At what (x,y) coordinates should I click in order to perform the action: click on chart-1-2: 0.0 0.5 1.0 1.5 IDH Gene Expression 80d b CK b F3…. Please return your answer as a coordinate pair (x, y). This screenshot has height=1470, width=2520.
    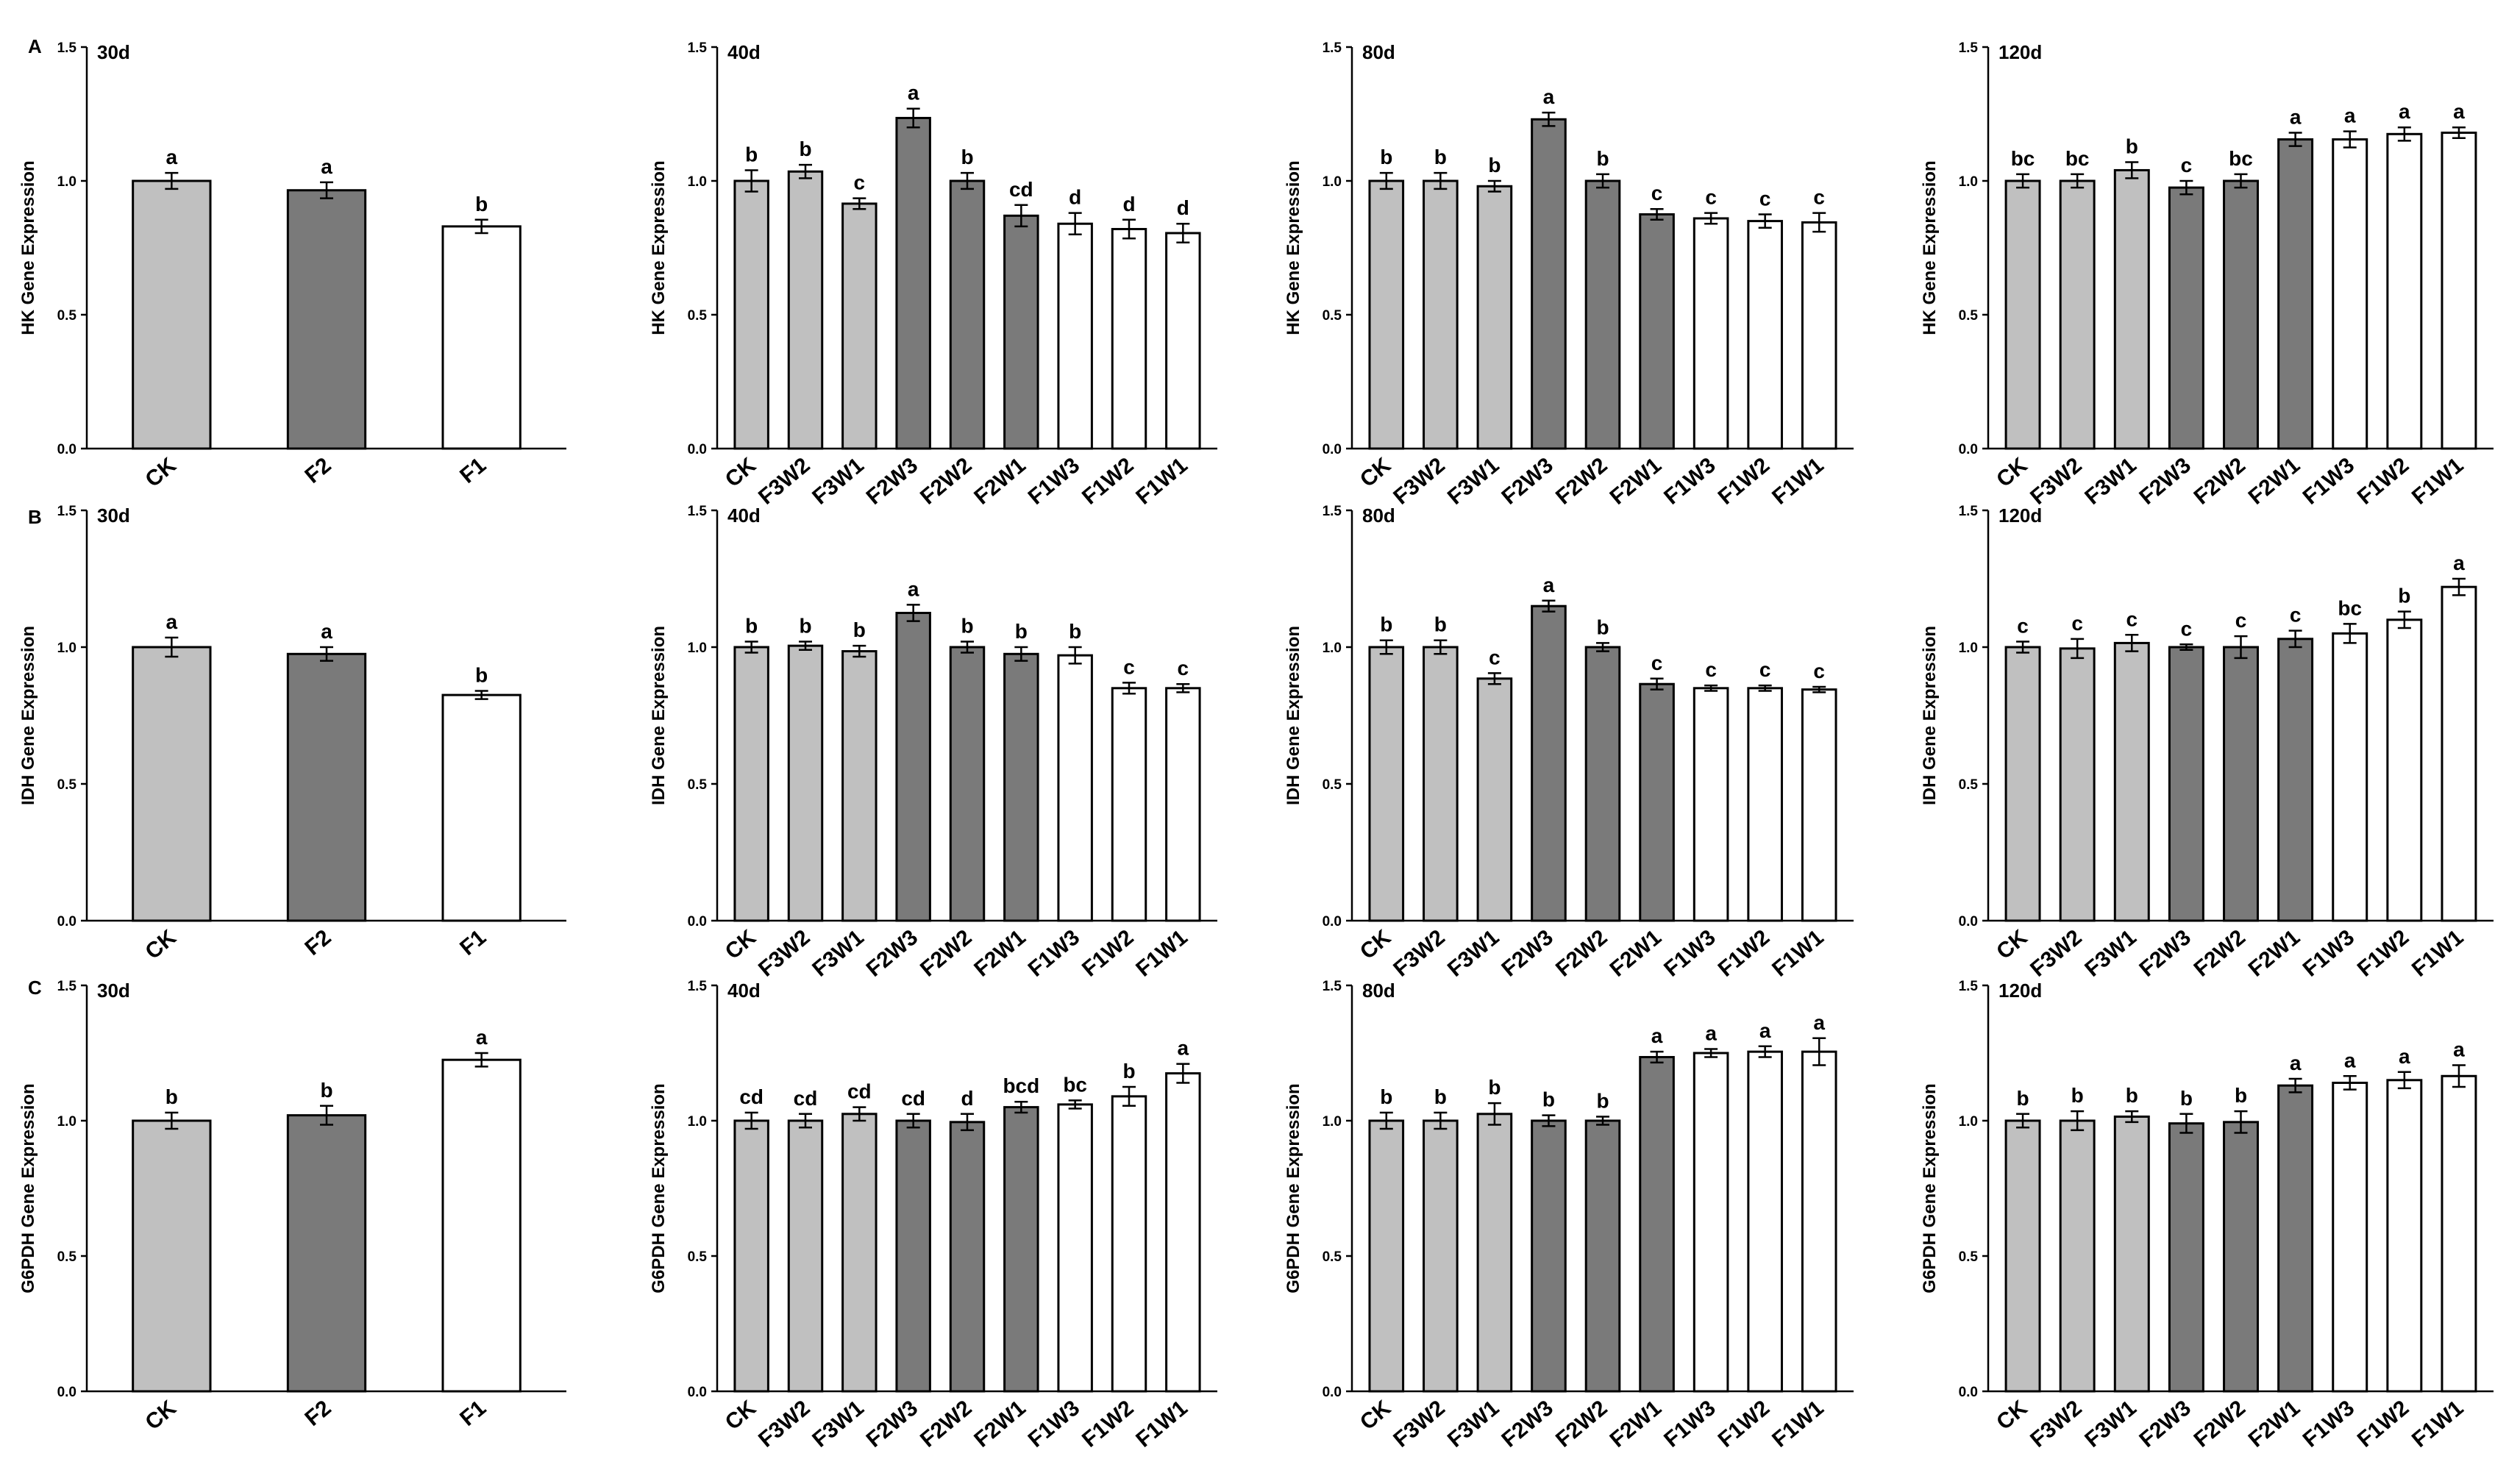
    Looking at the image, I should click on (1569, 743).